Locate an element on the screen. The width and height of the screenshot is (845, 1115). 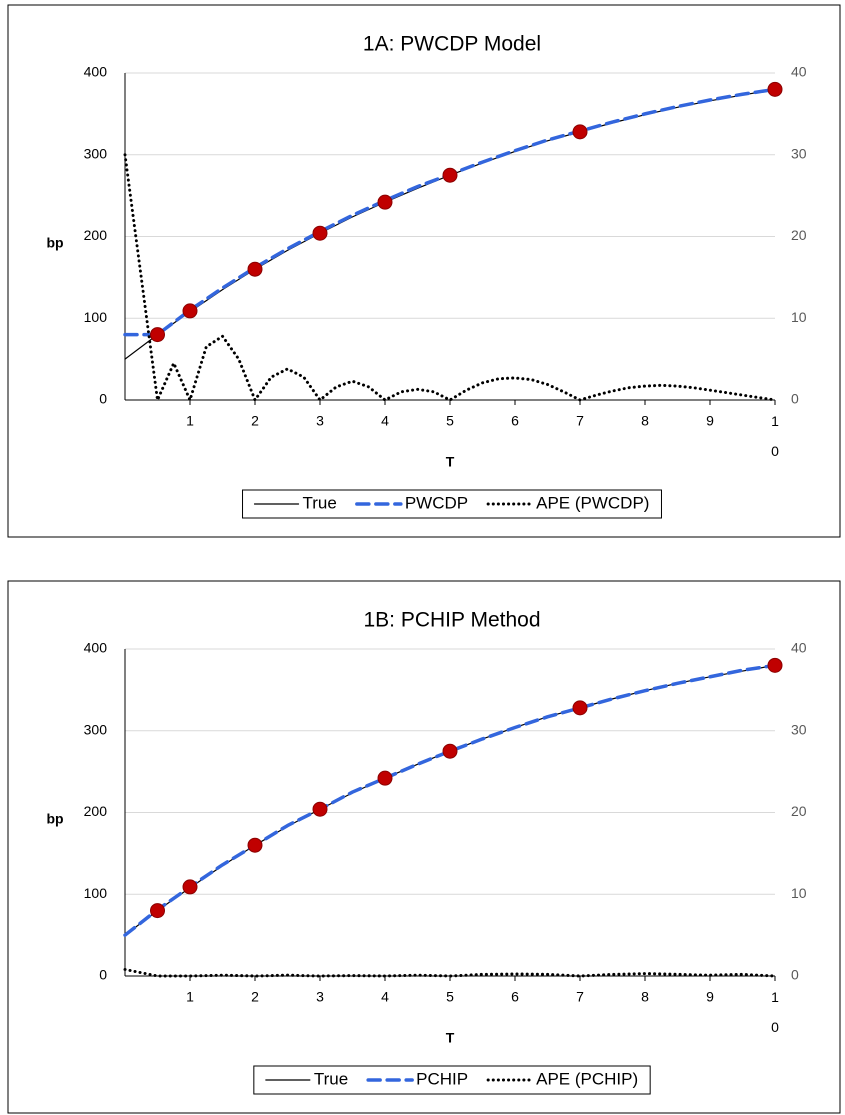
legend-label: PCHIP is located at coordinates (442, 1078).